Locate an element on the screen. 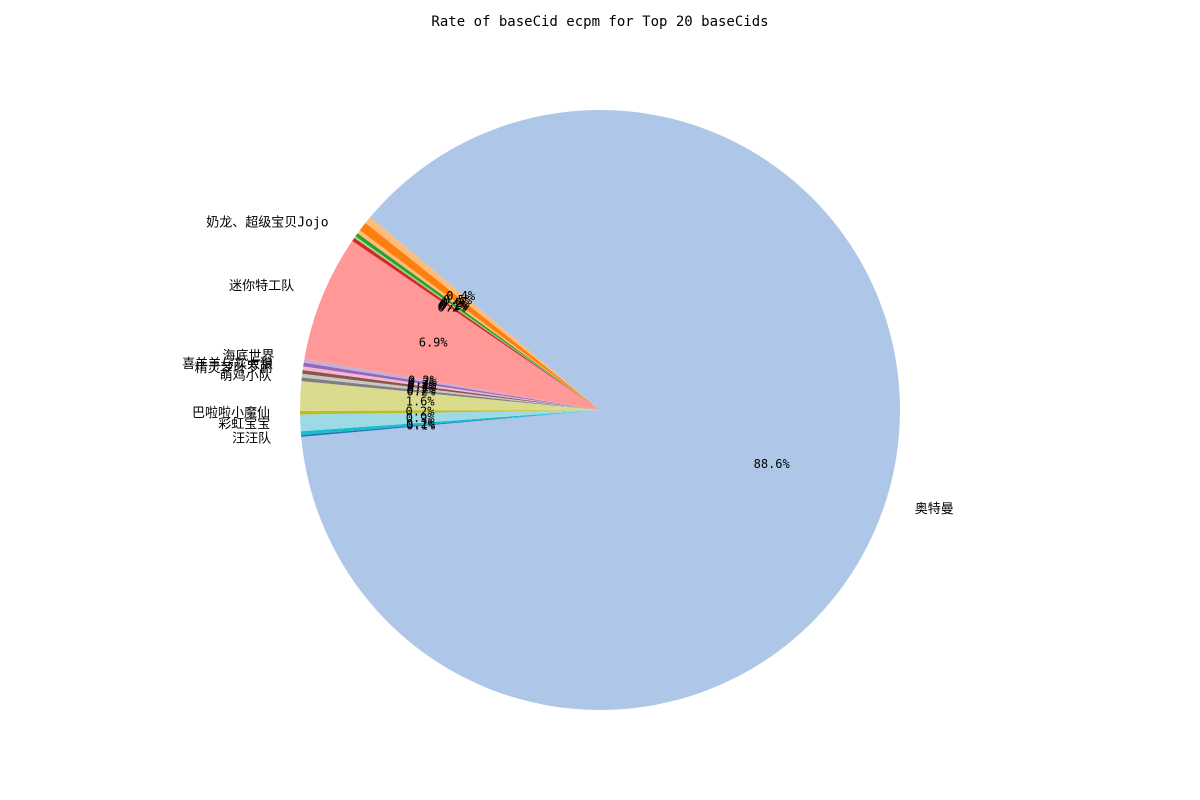  slice-label: 汪汪队 is located at coordinates (251, 439).